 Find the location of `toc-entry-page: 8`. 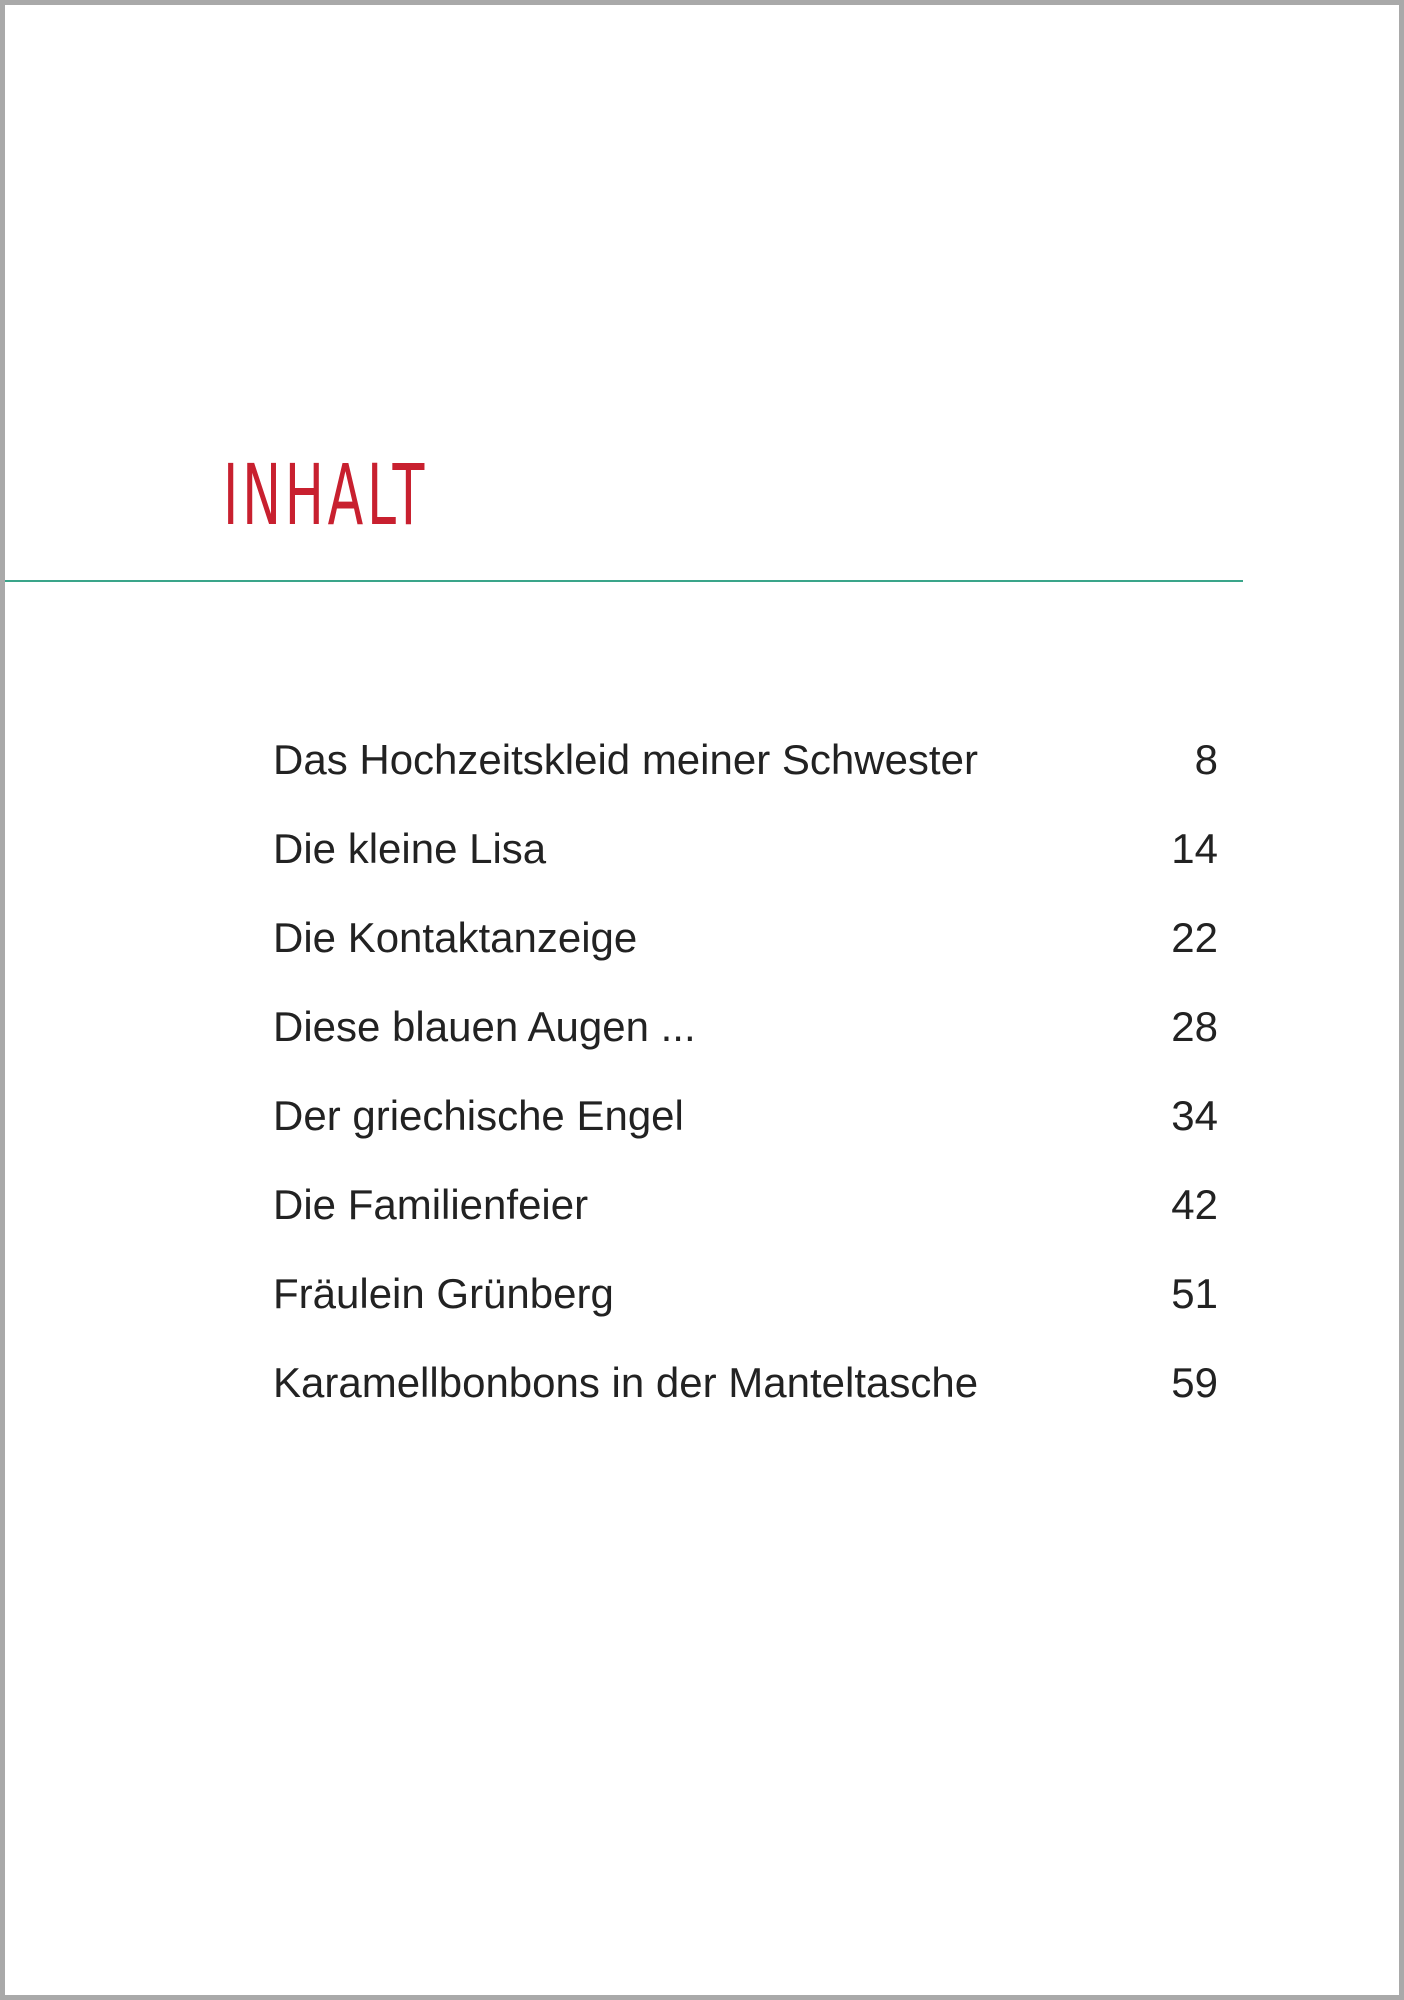

toc-entry-page: 8 is located at coordinates (1206, 759).